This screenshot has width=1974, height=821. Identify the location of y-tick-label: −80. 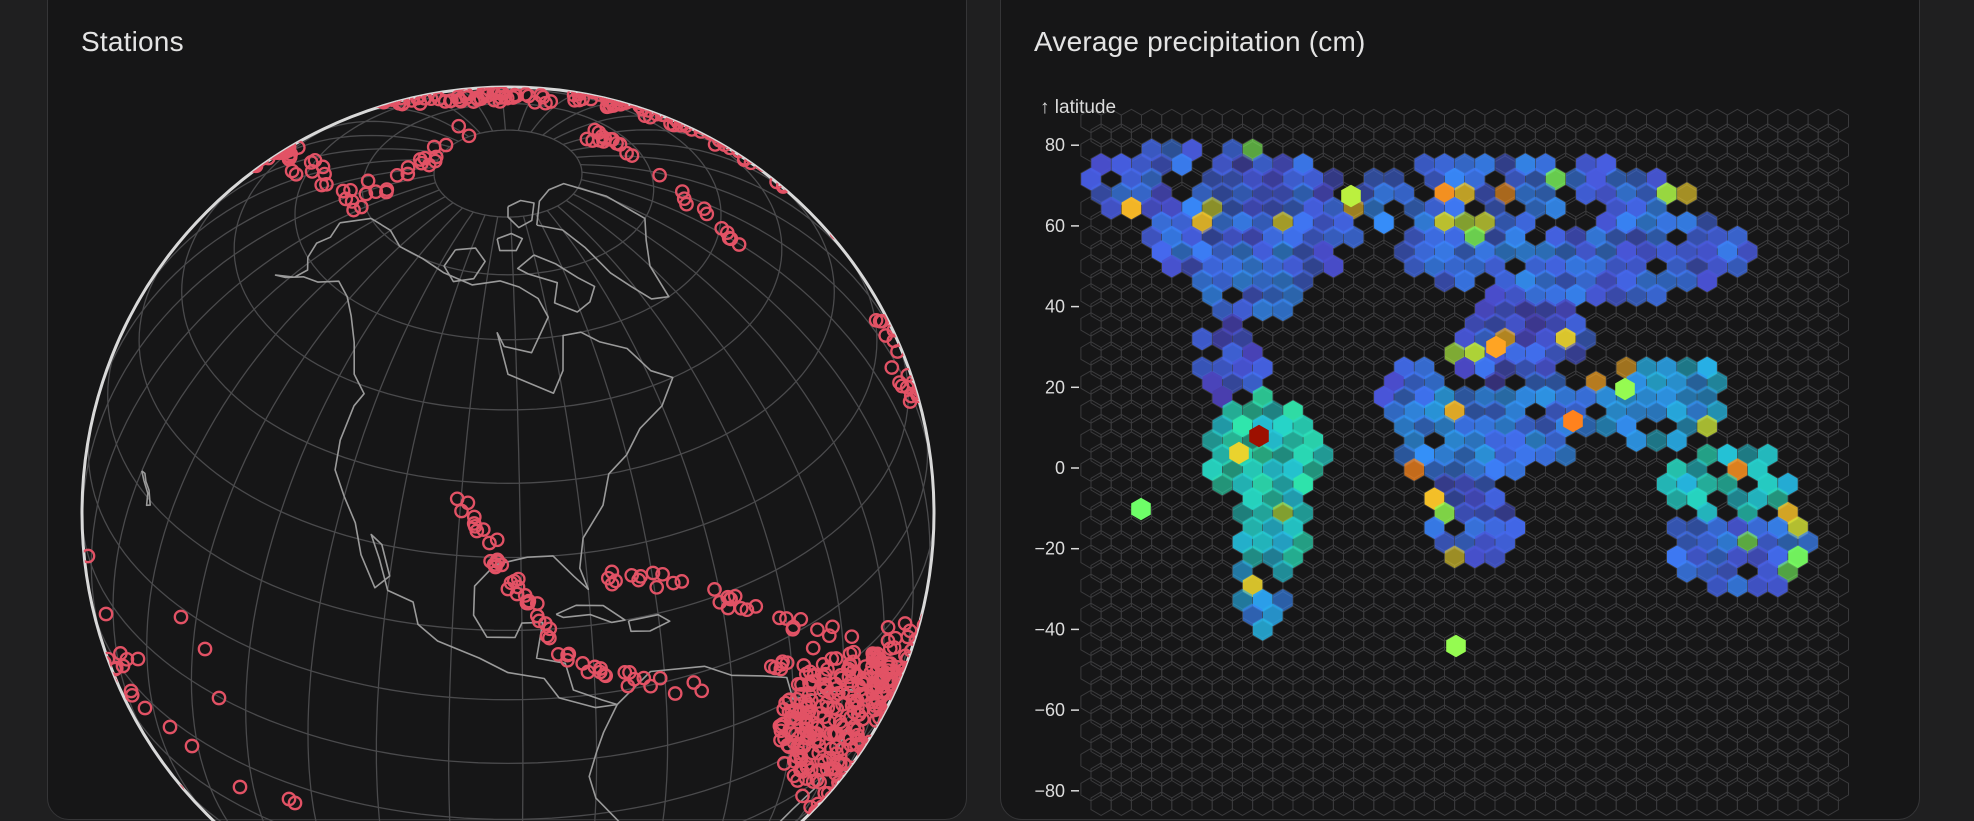
(1049, 791).